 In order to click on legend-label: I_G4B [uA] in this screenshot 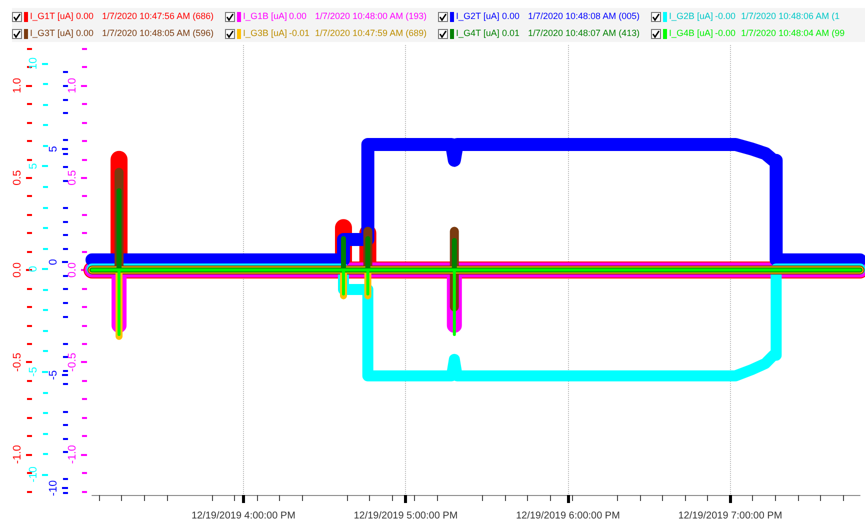, I will do `click(691, 33)`.